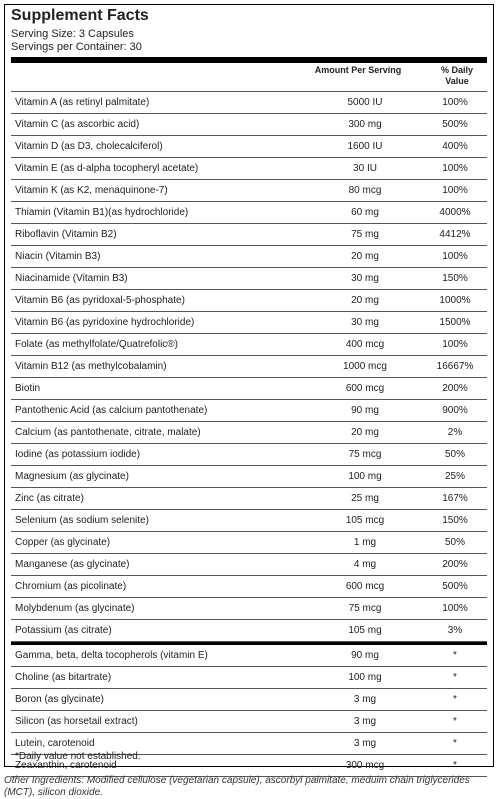 This screenshot has height=799, width=500. I want to click on nutrient-daily-value: 2%, so click(455, 432).